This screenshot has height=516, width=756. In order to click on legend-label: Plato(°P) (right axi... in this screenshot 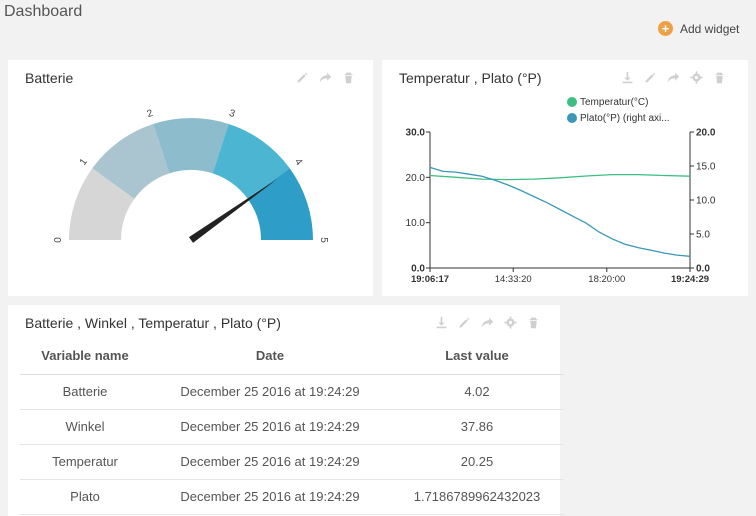, I will do `click(625, 118)`.